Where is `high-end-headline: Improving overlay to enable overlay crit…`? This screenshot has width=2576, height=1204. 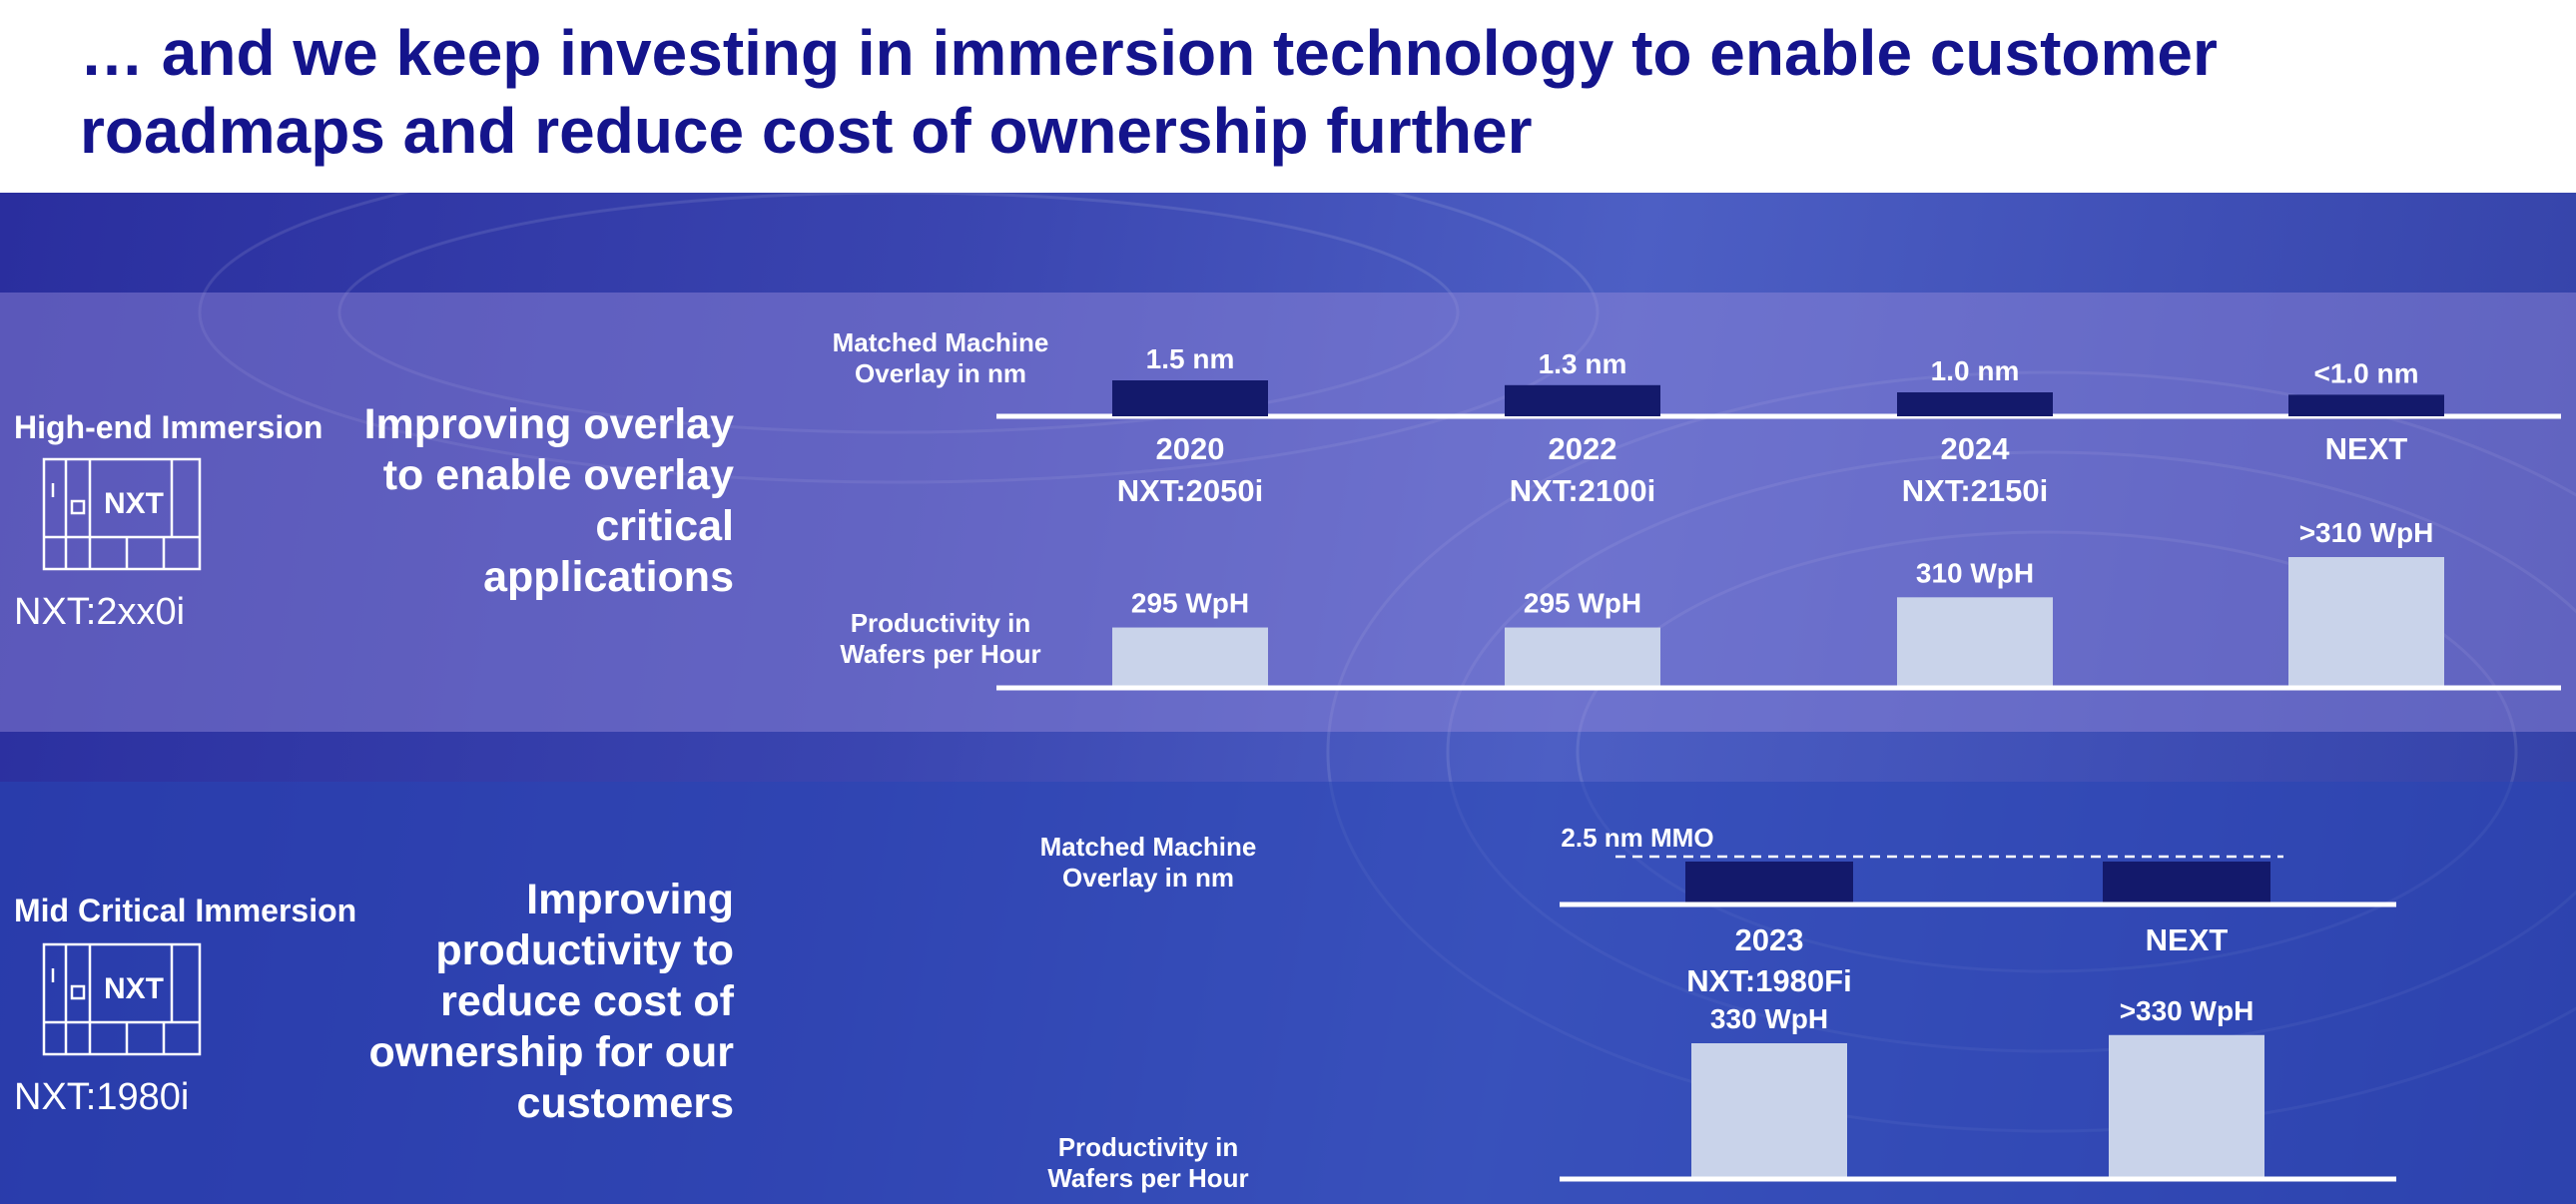 high-end-headline: Improving overlay to enable overlay crit… is located at coordinates (548, 501).